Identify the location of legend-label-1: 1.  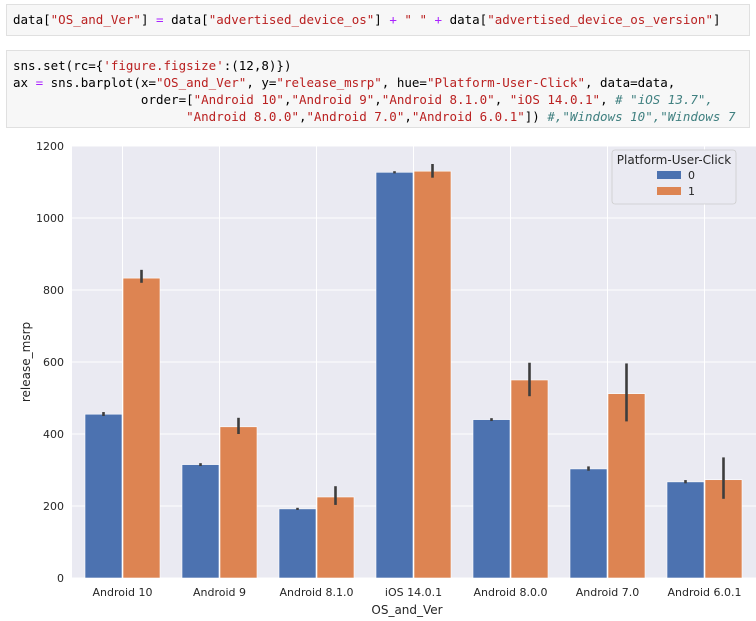
(691, 191).